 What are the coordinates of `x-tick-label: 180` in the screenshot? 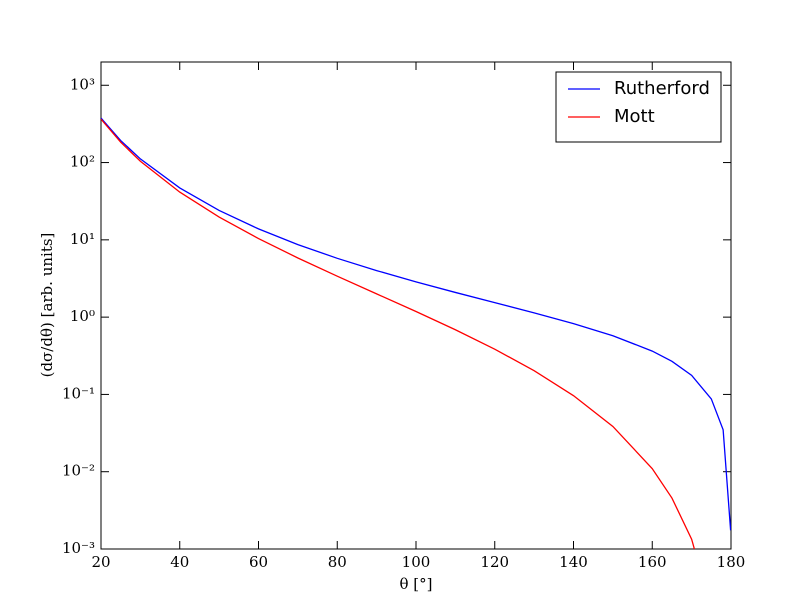 It's located at (731, 562).